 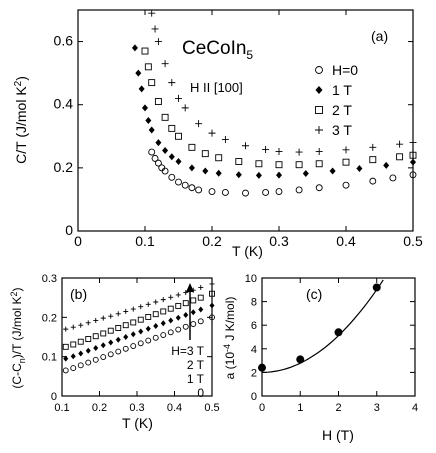 What do you see at coordinates (322, 326) in the screenshot?
I see `fit-curve-c` at bounding box center [322, 326].